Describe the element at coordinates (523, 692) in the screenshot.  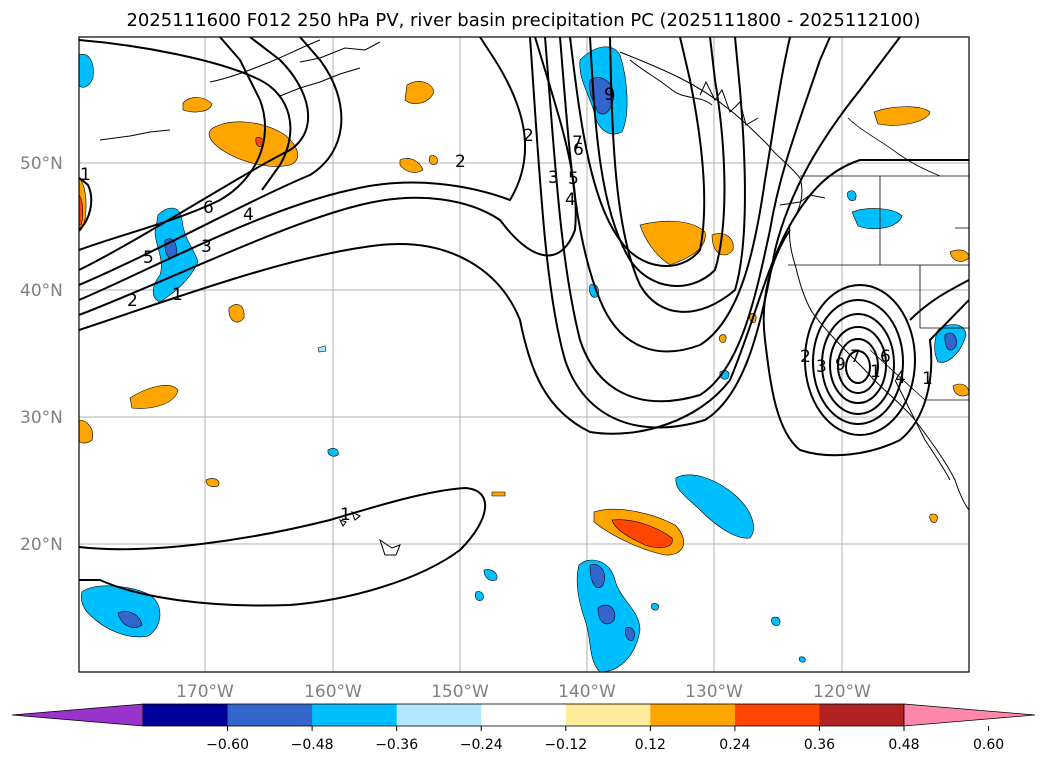
I see `lon-labels: 170°W 160°W 150°W 140°W 130°W 120°W` at that location.